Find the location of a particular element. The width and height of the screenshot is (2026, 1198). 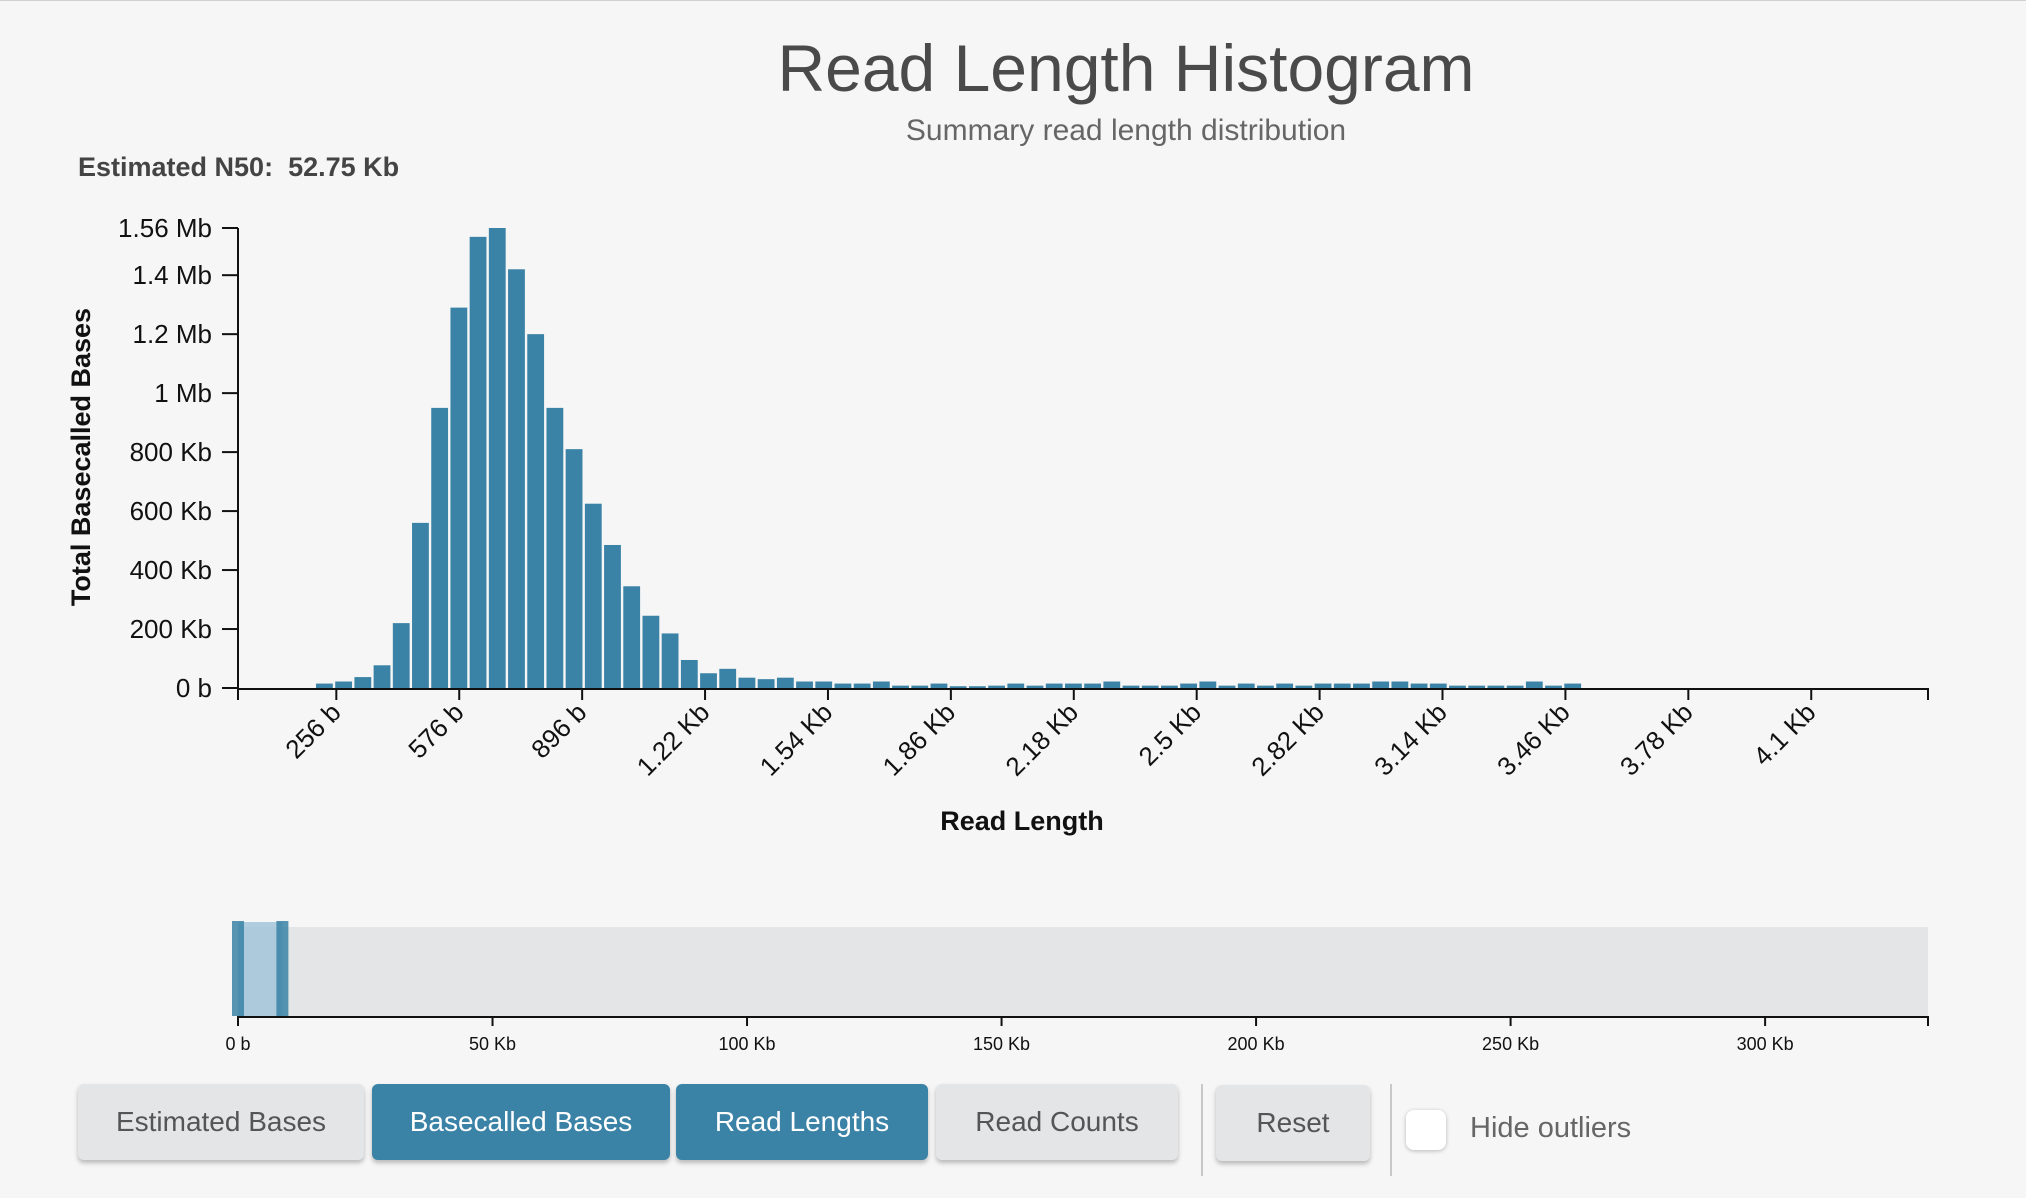

y-tick-label: 1.2 Mb is located at coordinates (173, 334).